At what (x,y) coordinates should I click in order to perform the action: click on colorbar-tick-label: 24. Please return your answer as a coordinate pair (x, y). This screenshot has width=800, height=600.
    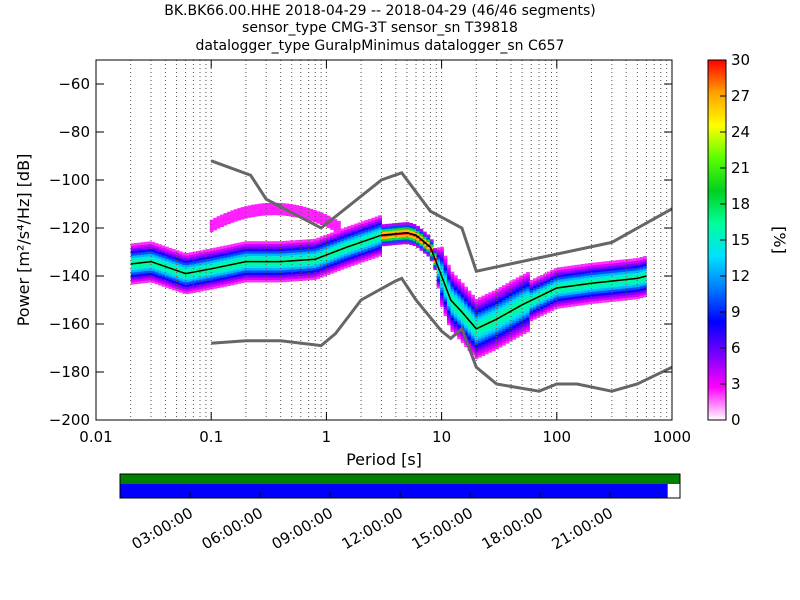
    Looking at the image, I should click on (740, 132).